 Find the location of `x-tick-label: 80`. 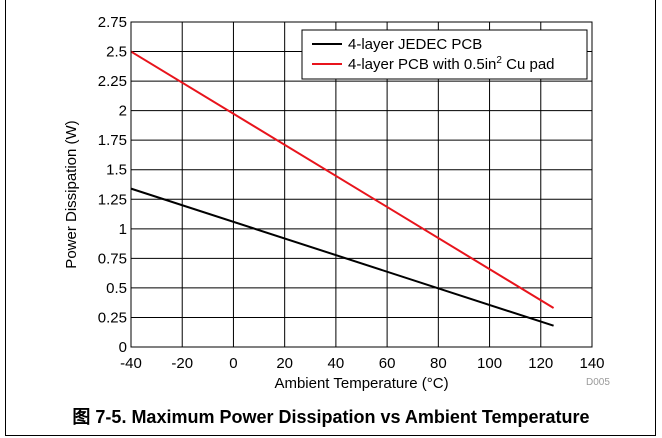

x-tick-label: 80 is located at coordinates (438, 363).